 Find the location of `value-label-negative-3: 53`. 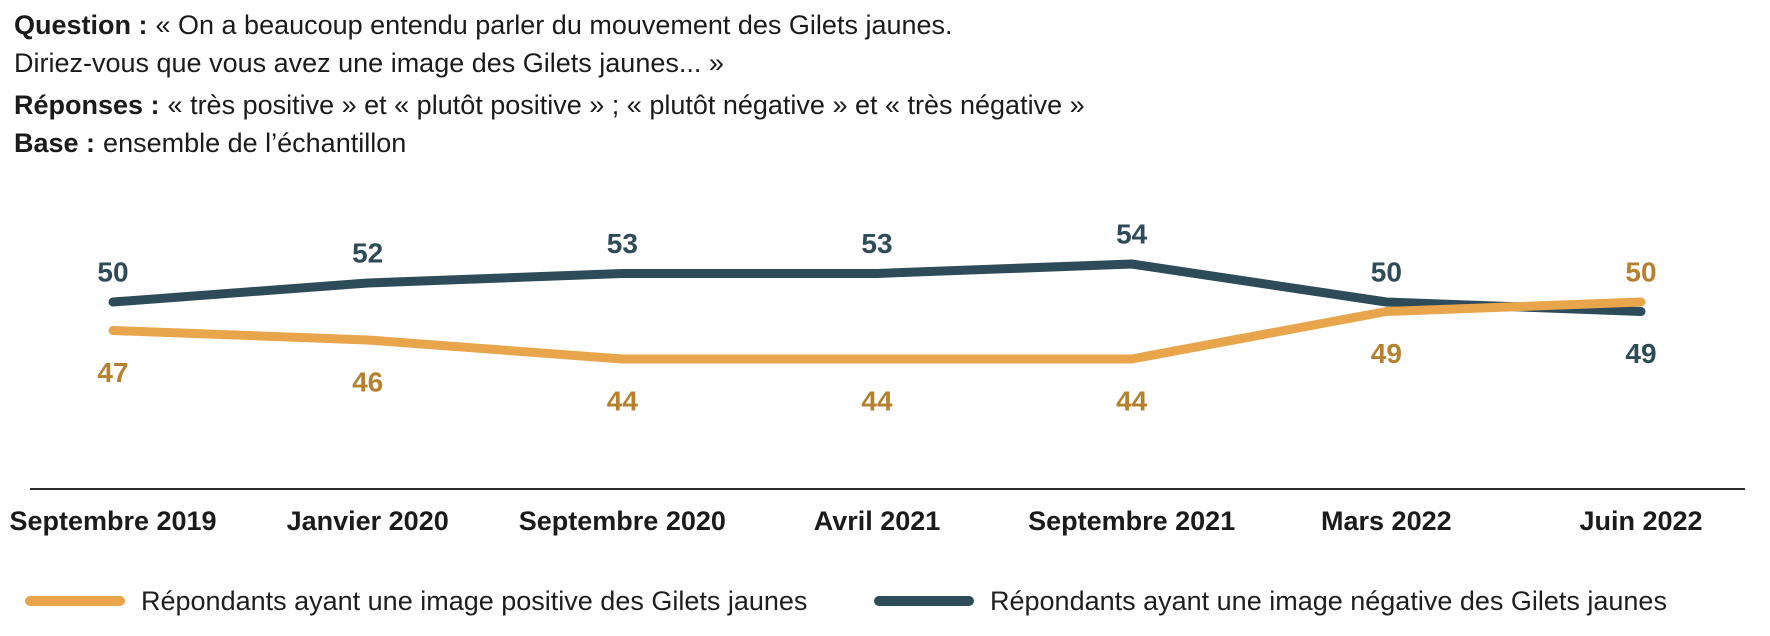

value-label-negative-3: 53 is located at coordinates (876, 243).